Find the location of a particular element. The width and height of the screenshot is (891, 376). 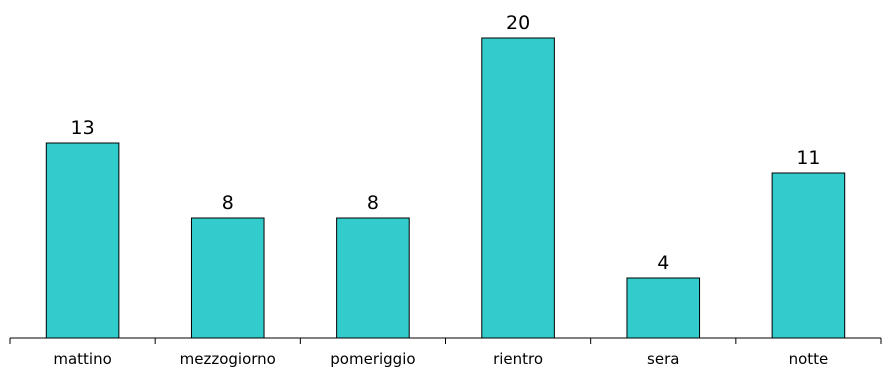

value-label-rientro: 20 is located at coordinates (518, 23).